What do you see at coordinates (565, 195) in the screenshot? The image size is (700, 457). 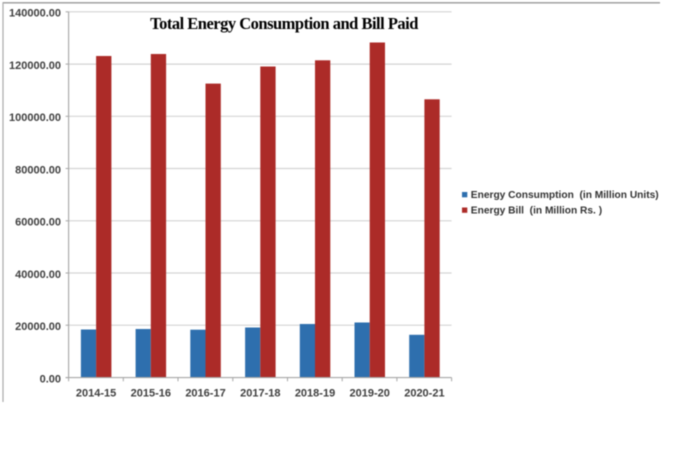 I see `svg-text:Energy Consumption (in Millio: Energy Consumption (in Million Units)` at bounding box center [565, 195].